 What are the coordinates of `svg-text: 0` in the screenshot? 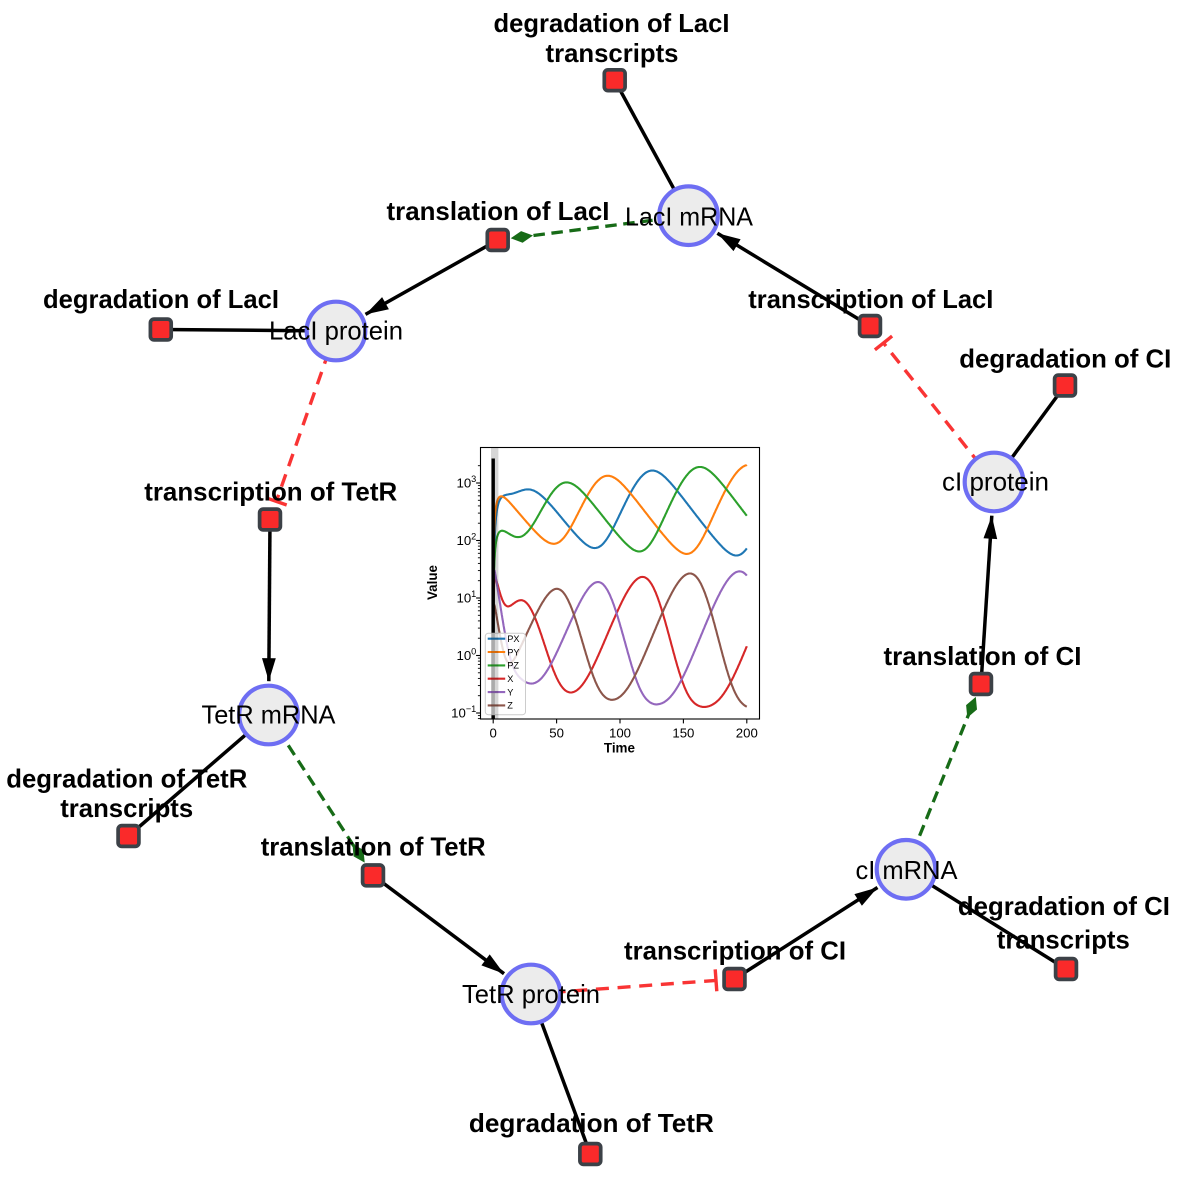 It's located at (493, 732).